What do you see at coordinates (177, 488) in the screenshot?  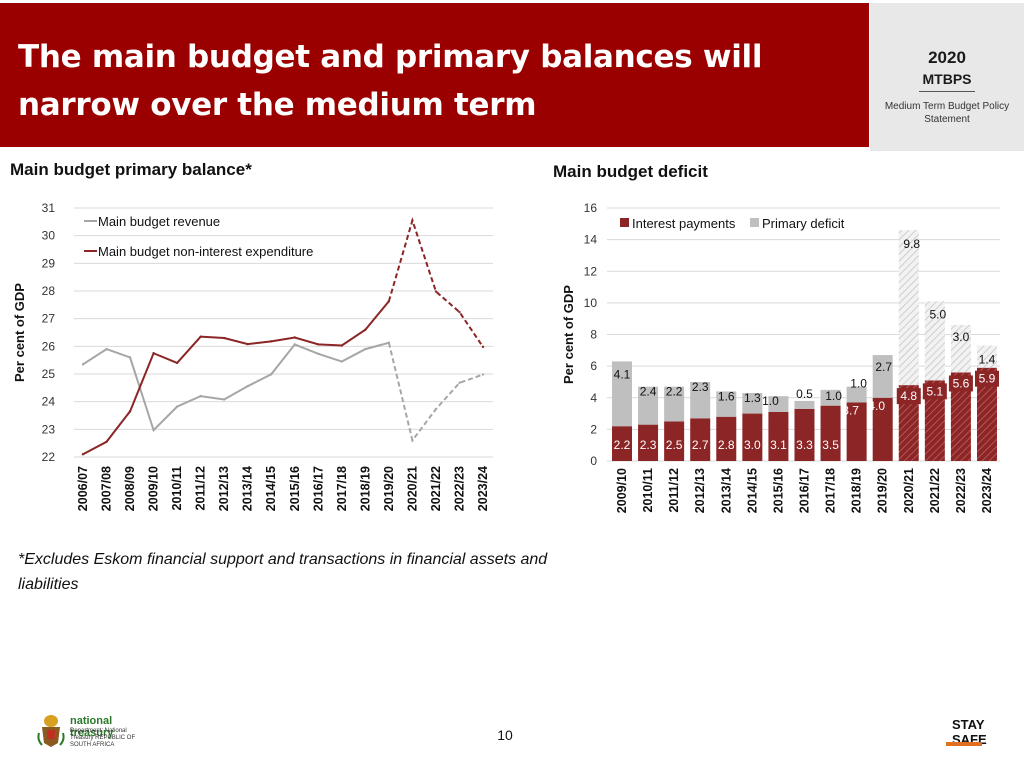 I see `line-chart-x-tick: 2010/11` at bounding box center [177, 488].